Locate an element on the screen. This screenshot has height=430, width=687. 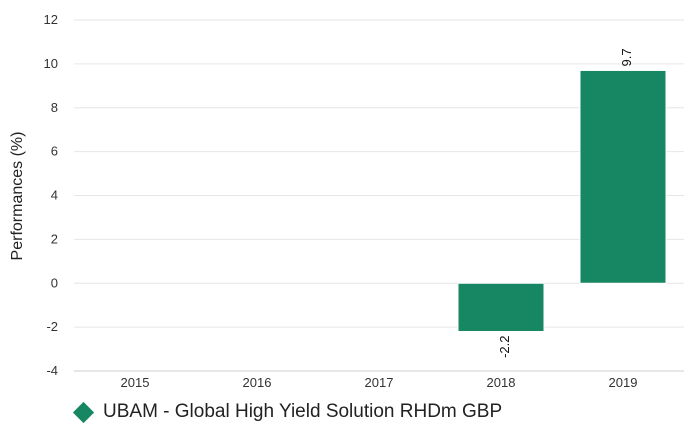
x-tick-label: 2018 is located at coordinates (501, 382).